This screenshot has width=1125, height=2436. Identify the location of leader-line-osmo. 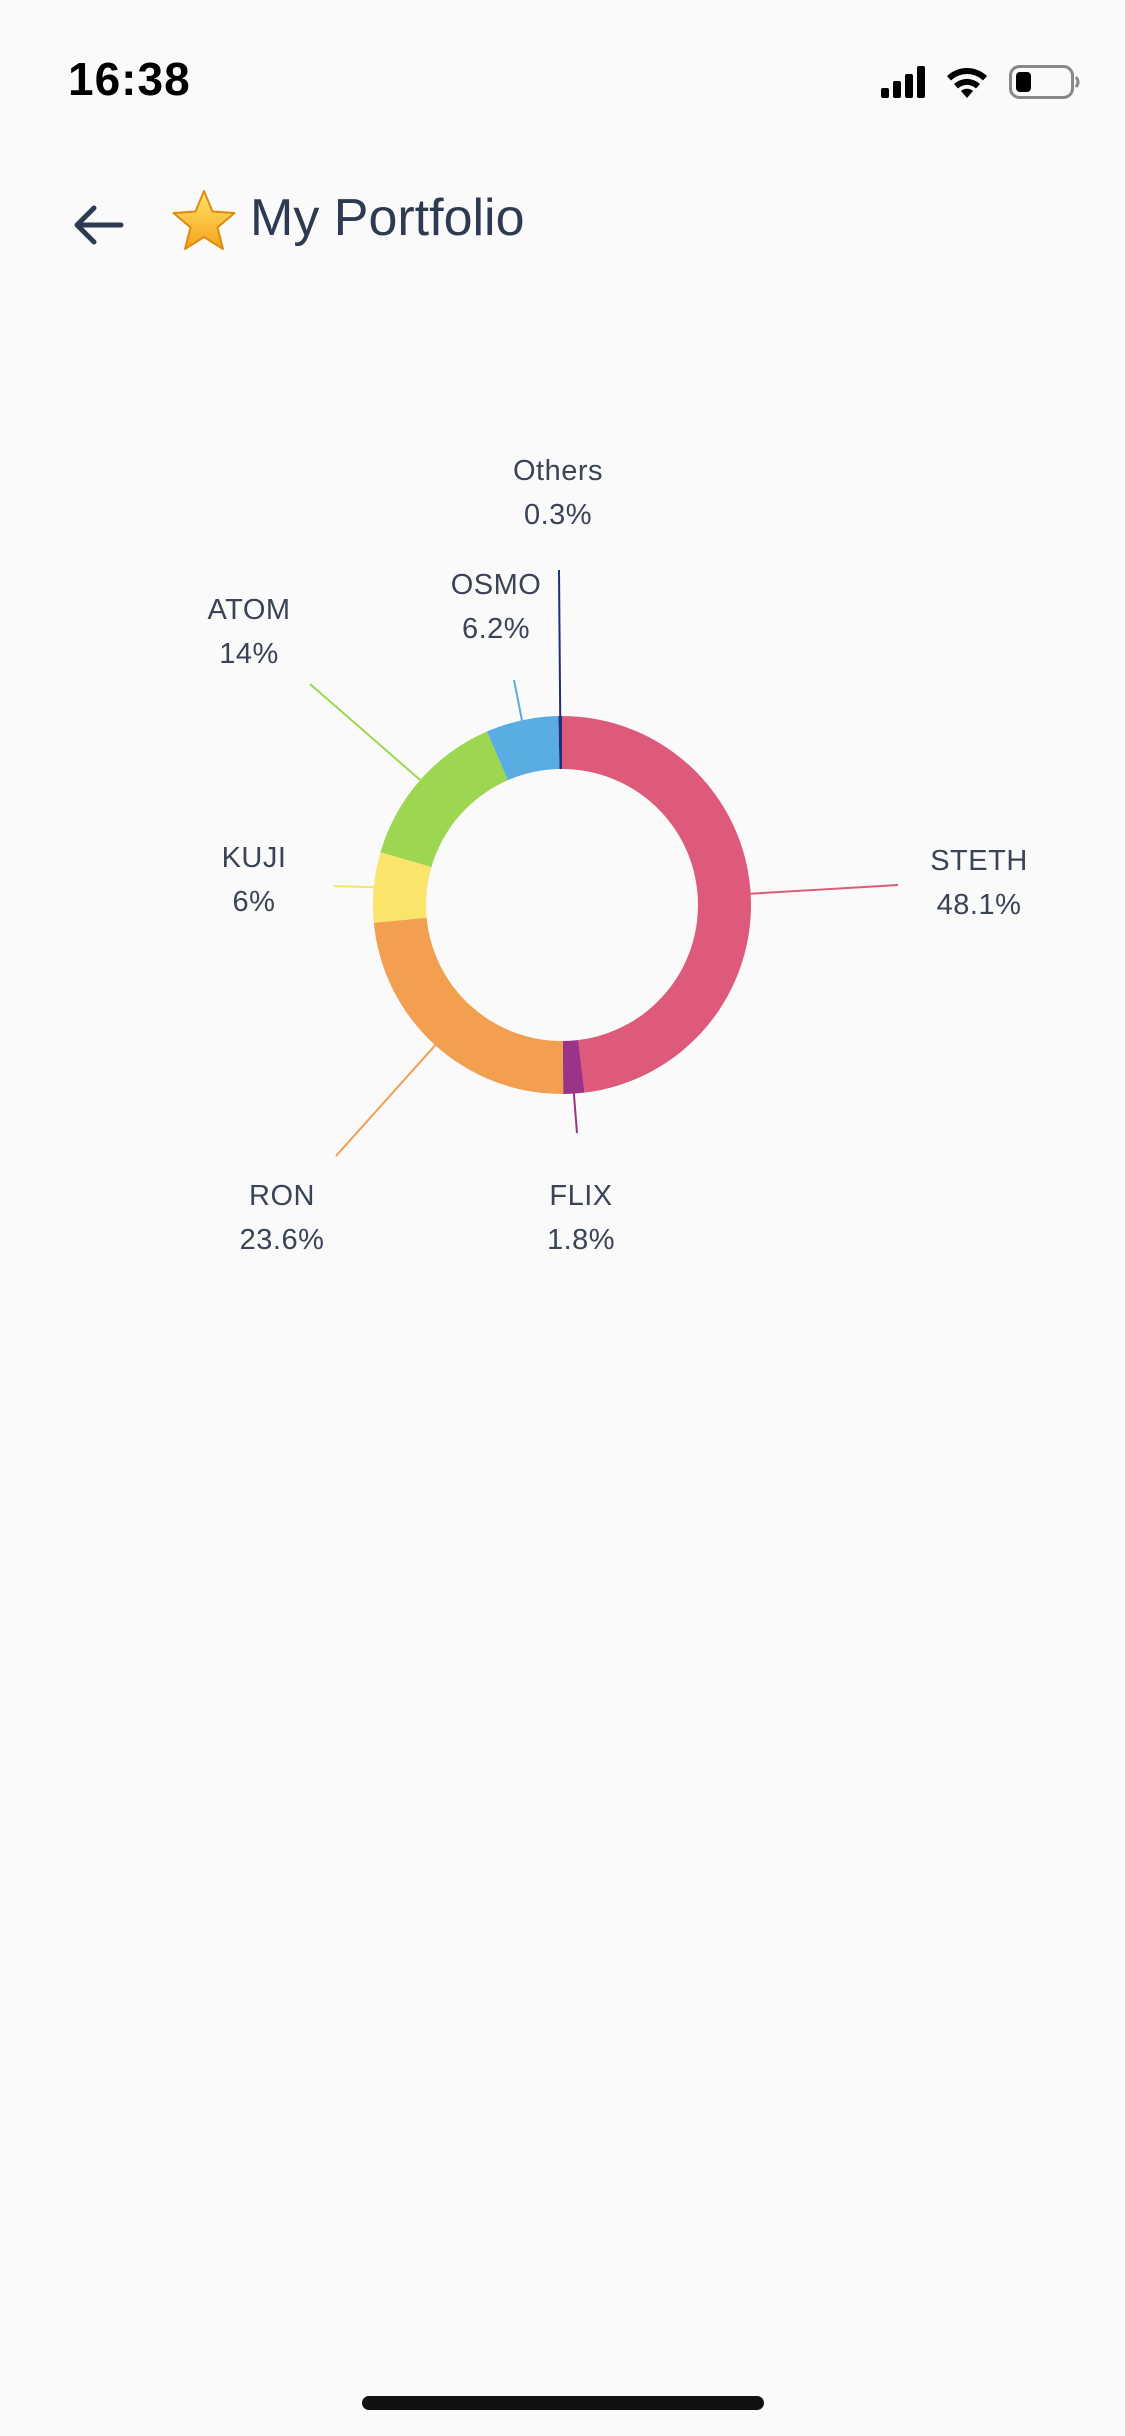
(518, 700).